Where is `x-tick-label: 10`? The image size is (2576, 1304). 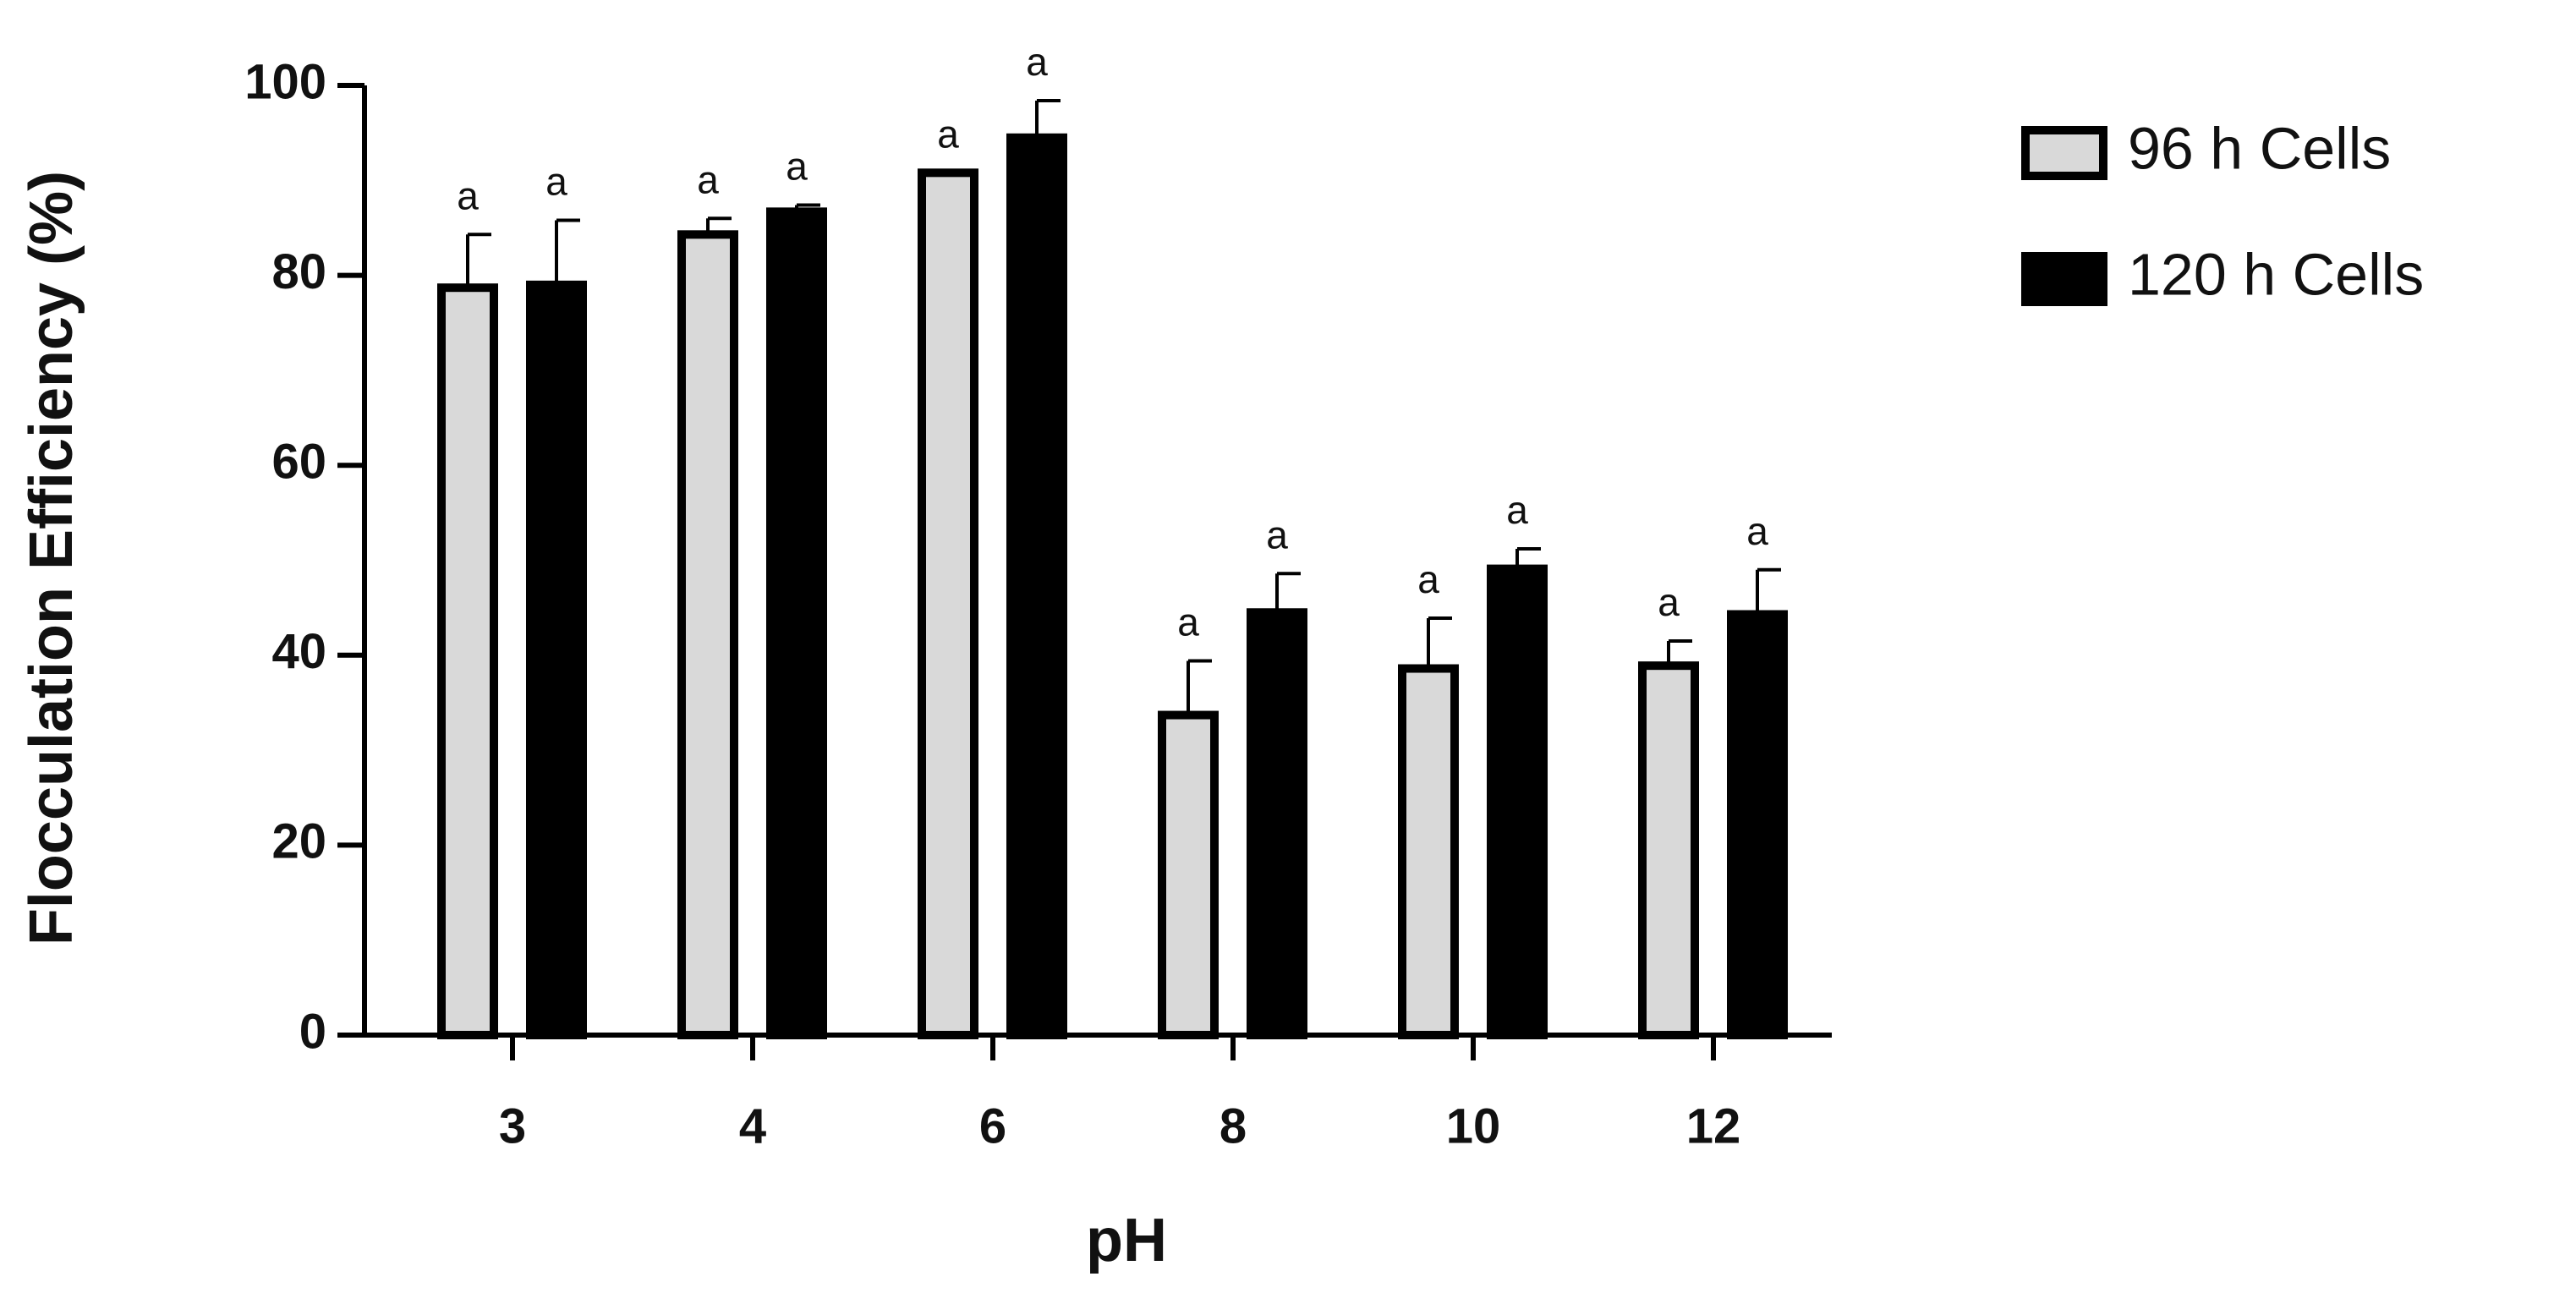
x-tick-label: 10 is located at coordinates (1473, 1126).